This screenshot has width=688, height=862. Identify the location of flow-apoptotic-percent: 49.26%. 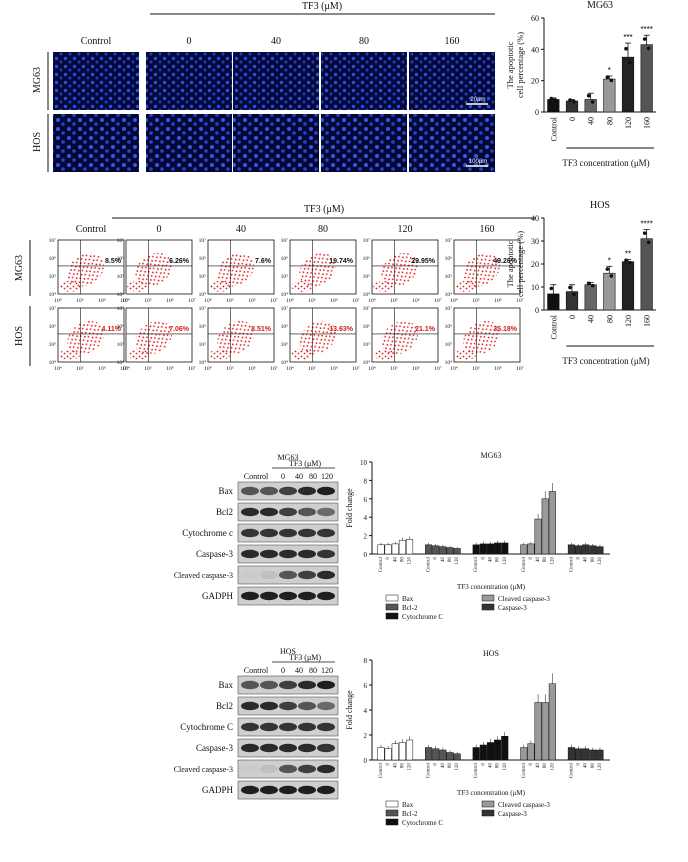
(505, 261).